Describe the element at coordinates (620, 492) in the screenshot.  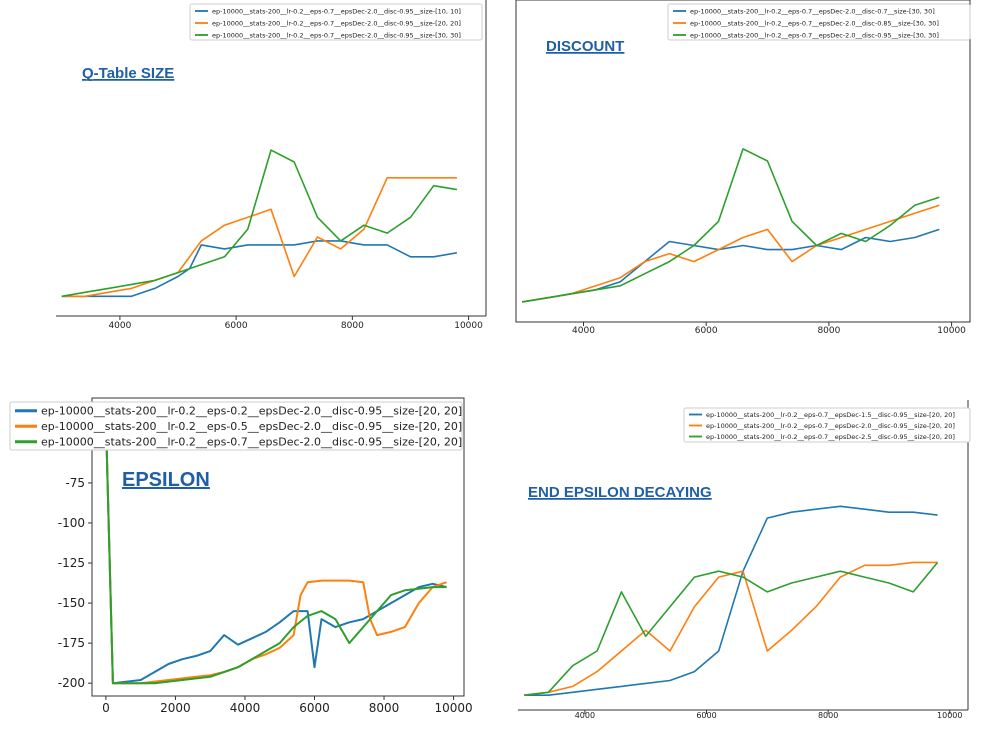
I see `chart-annotation: END EPSILON DECAYING` at that location.